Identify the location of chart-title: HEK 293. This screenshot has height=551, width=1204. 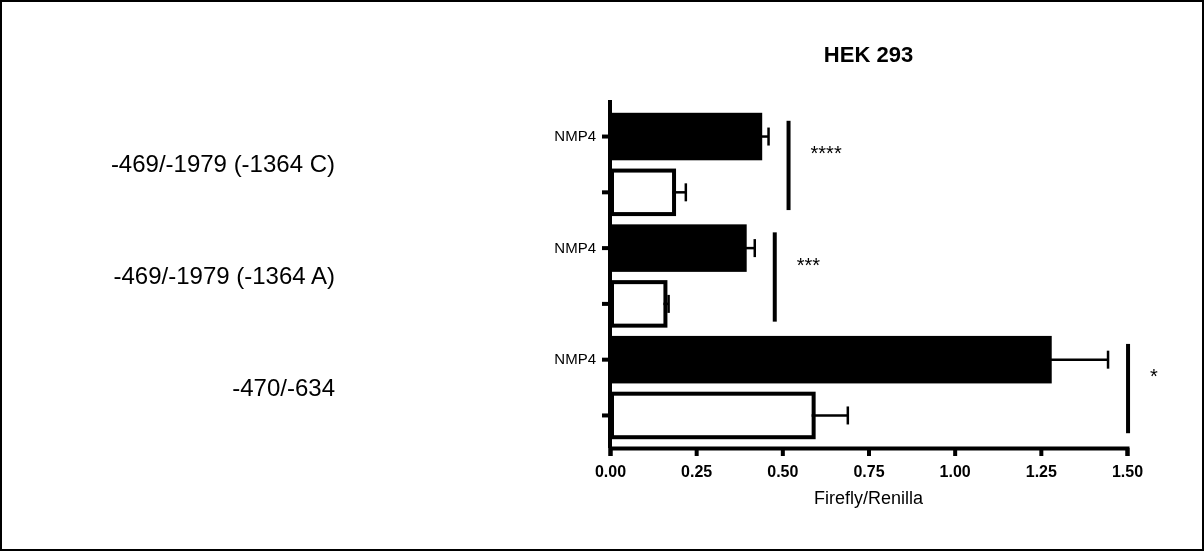
(868, 54).